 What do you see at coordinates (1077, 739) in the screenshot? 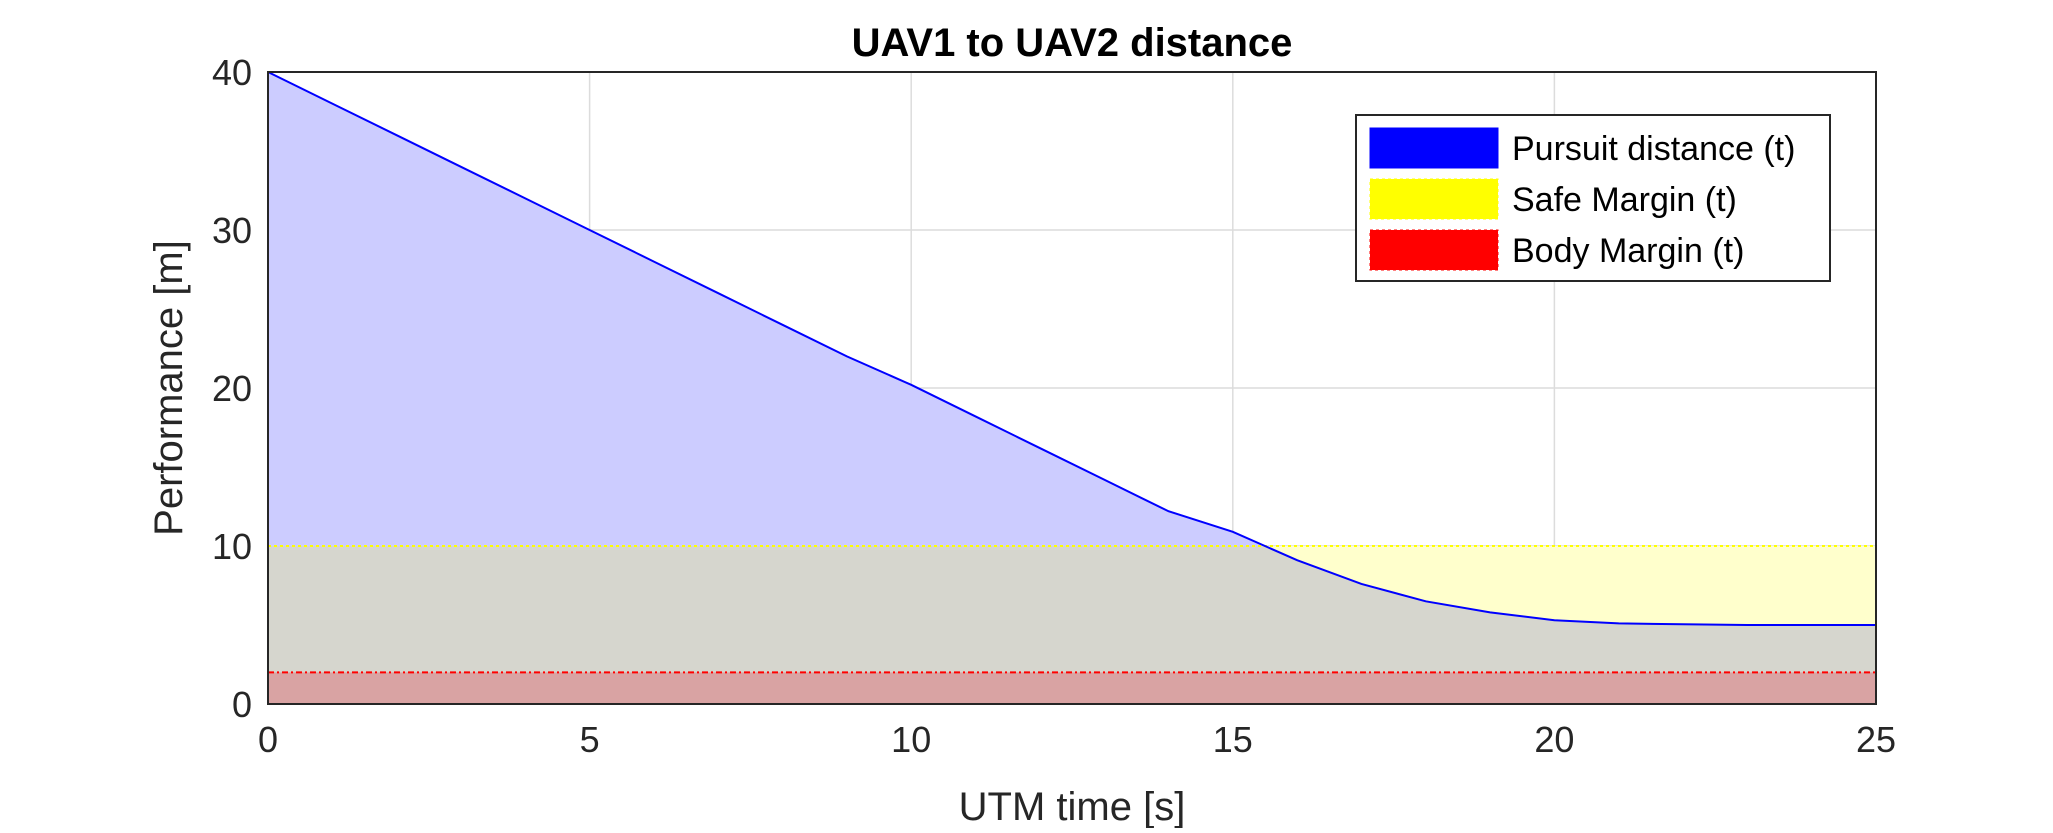
I see `x-tick-labels: 0 5 10 15 20 25` at bounding box center [1077, 739].